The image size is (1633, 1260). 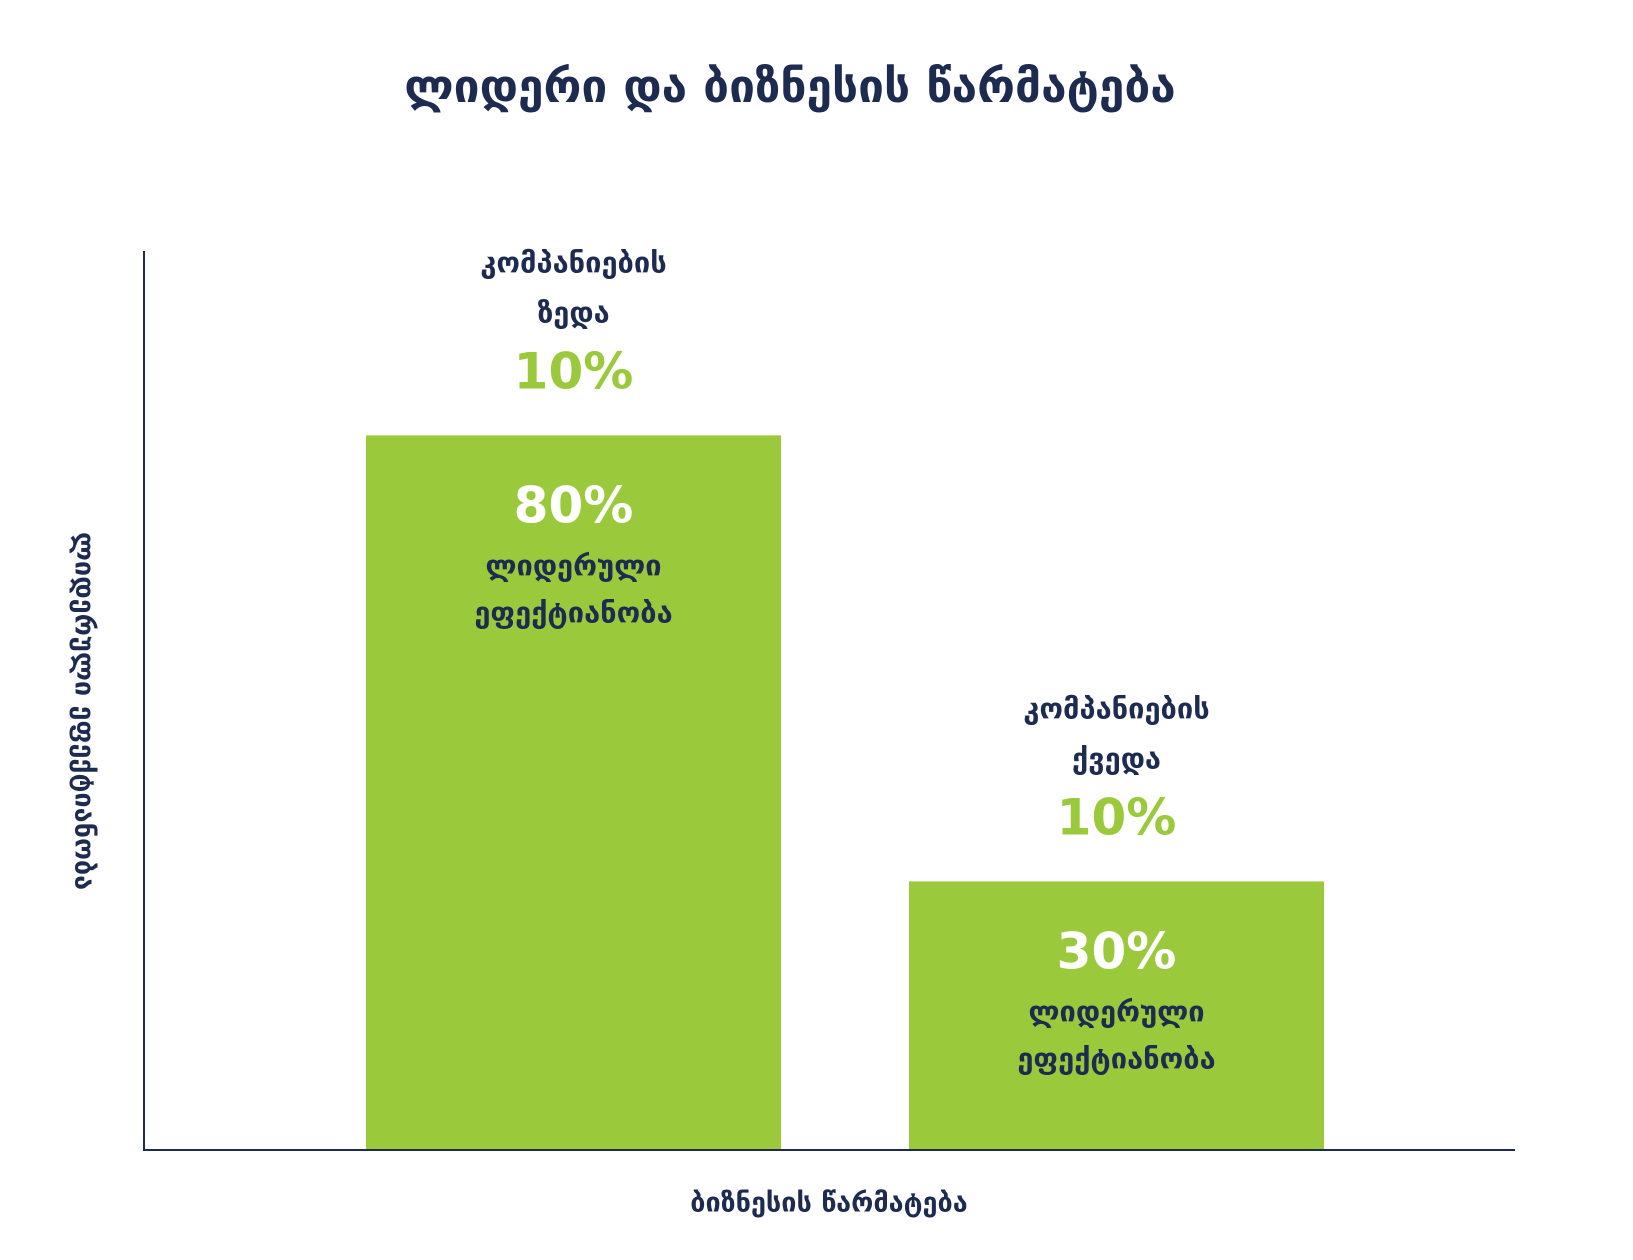 I want to click on category-label-line: ქვედა, so click(x=1116, y=758).